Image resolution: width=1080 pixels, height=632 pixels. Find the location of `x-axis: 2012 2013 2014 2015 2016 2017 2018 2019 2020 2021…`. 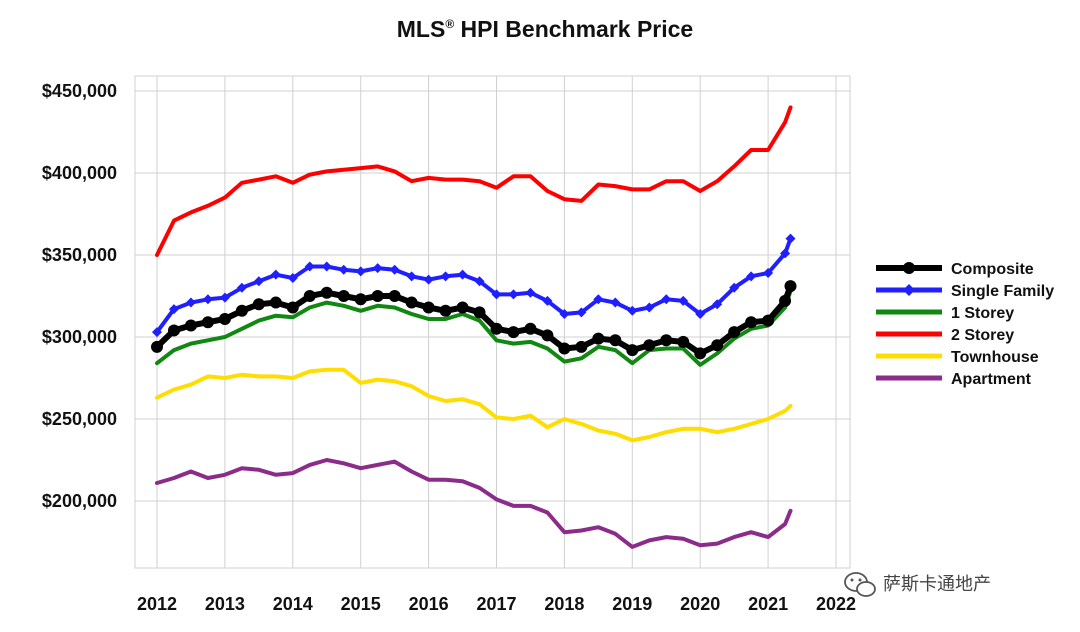

x-axis: 2012 2013 2014 2015 2016 2017 2018 2019 2020 2021… is located at coordinates (496, 604).